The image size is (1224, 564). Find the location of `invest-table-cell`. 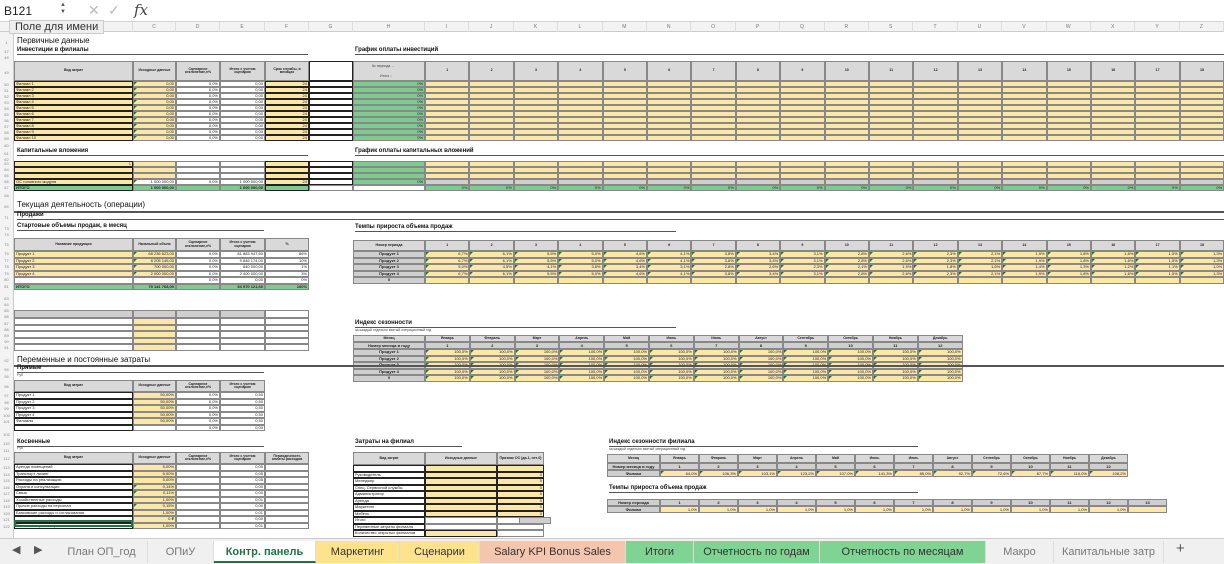

invest-table-cell is located at coordinates (331, 126).